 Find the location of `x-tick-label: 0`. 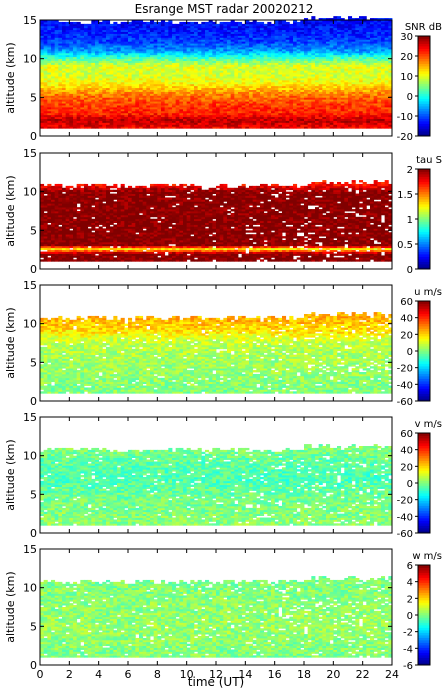

x-tick-label: 0 is located at coordinates (40, 674).